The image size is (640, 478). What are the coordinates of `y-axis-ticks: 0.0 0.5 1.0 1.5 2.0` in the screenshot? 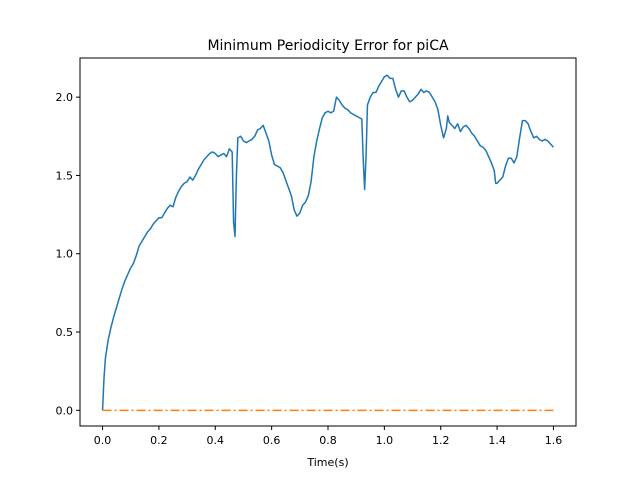 It's located at (68, 254).